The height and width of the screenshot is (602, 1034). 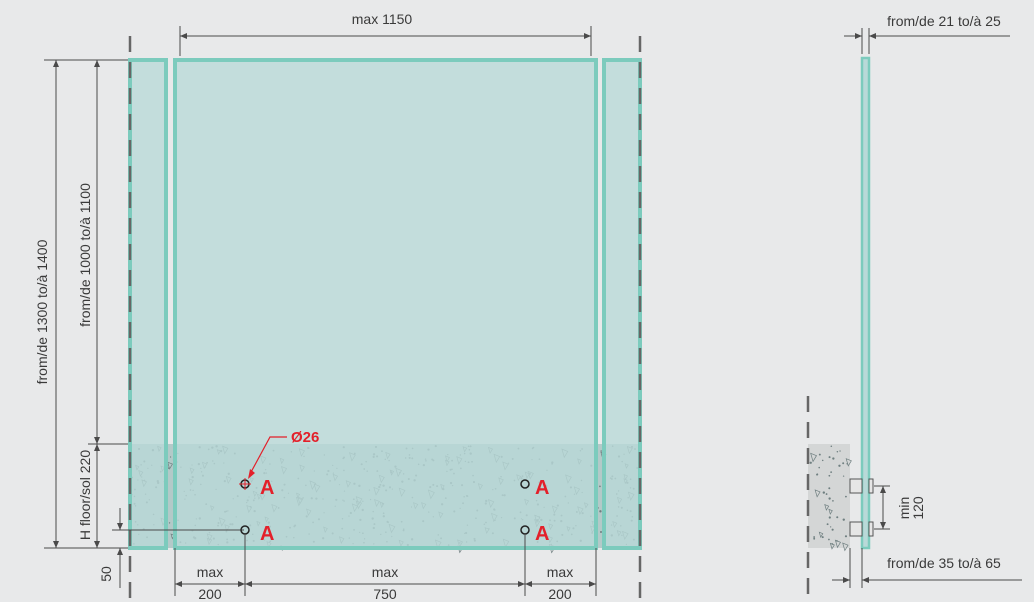 What do you see at coordinates (210, 594) in the screenshot?
I see `bottom-dim-1-value: 200` at bounding box center [210, 594].